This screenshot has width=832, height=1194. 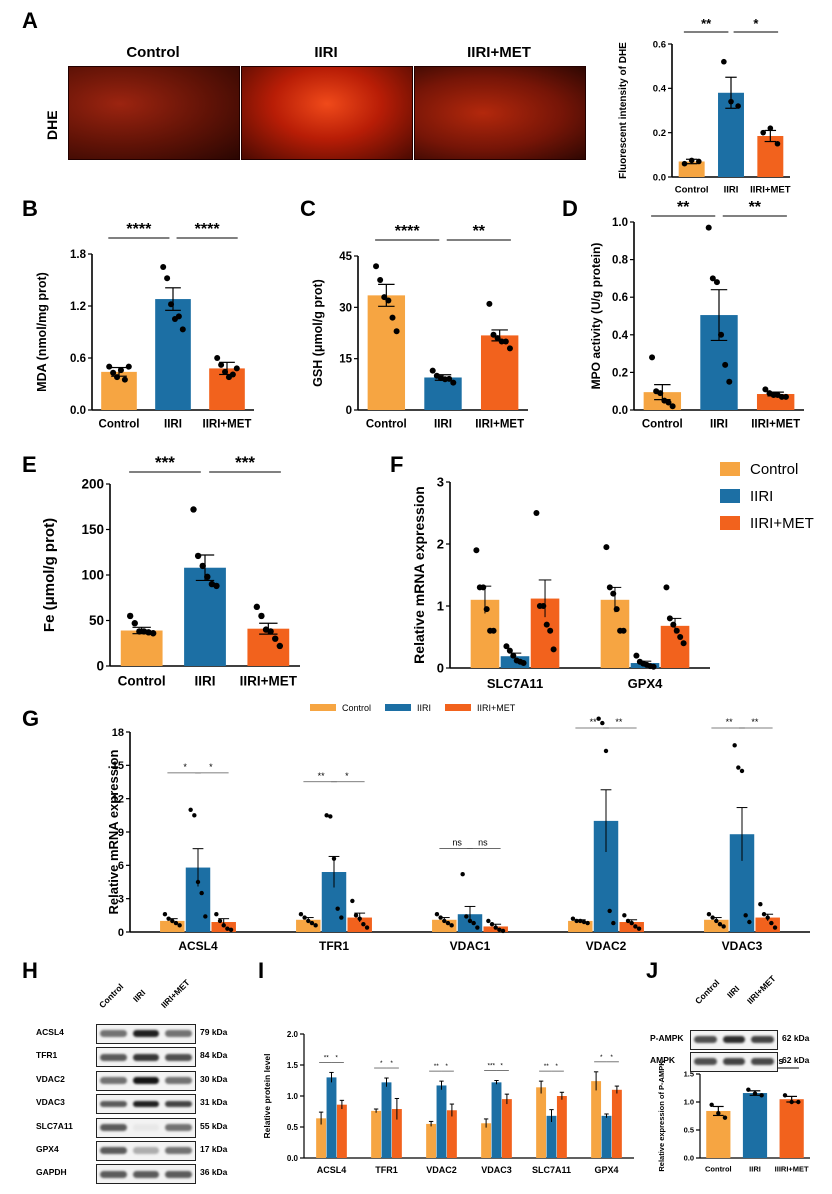 I want to click on wb-band-strip-tfr1, so click(x=146, y=1057).